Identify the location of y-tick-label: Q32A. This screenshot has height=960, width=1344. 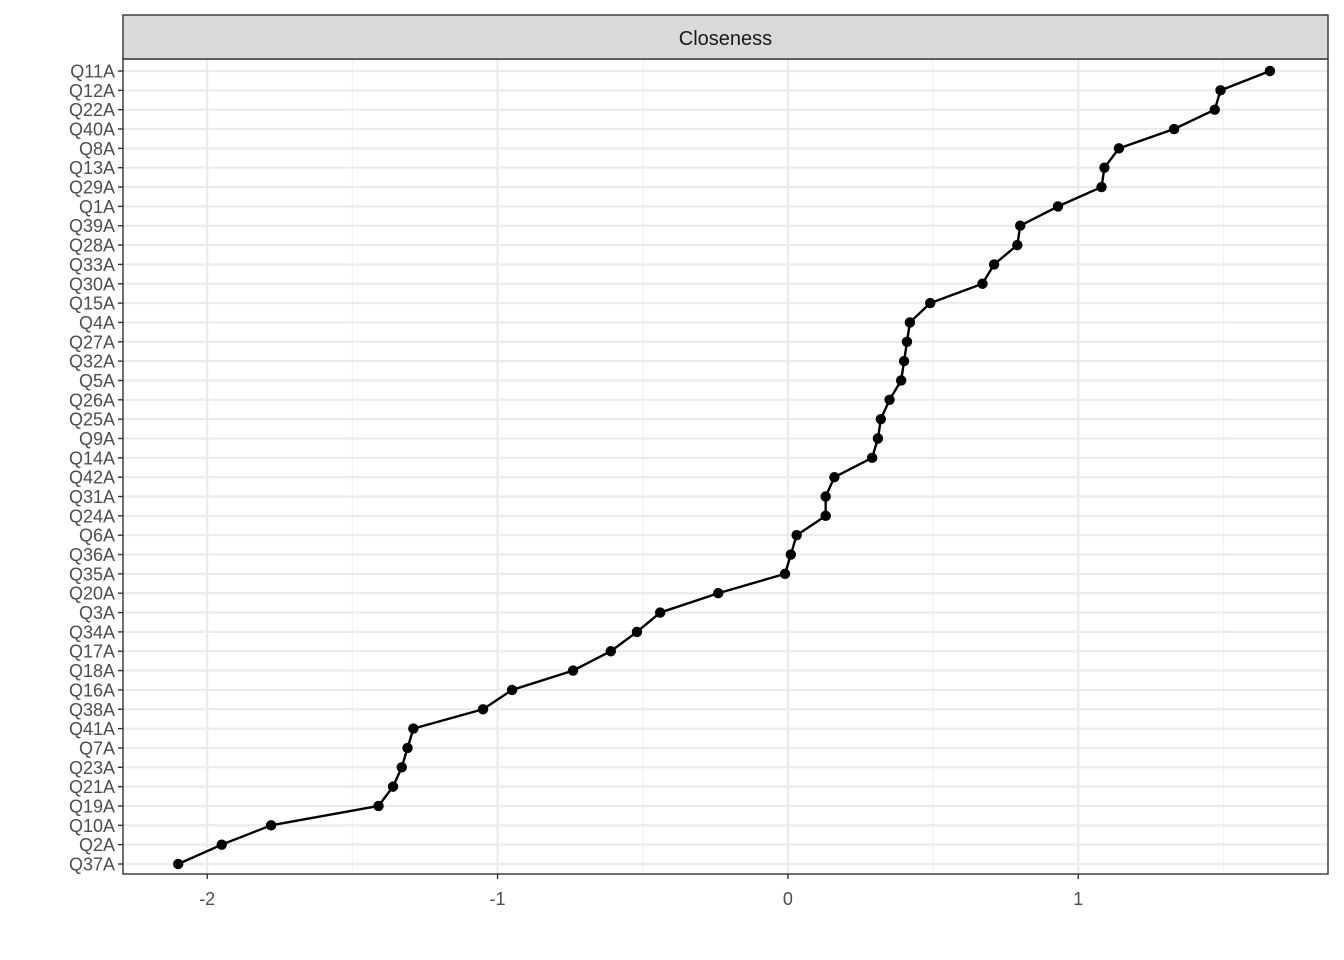
(92, 362).